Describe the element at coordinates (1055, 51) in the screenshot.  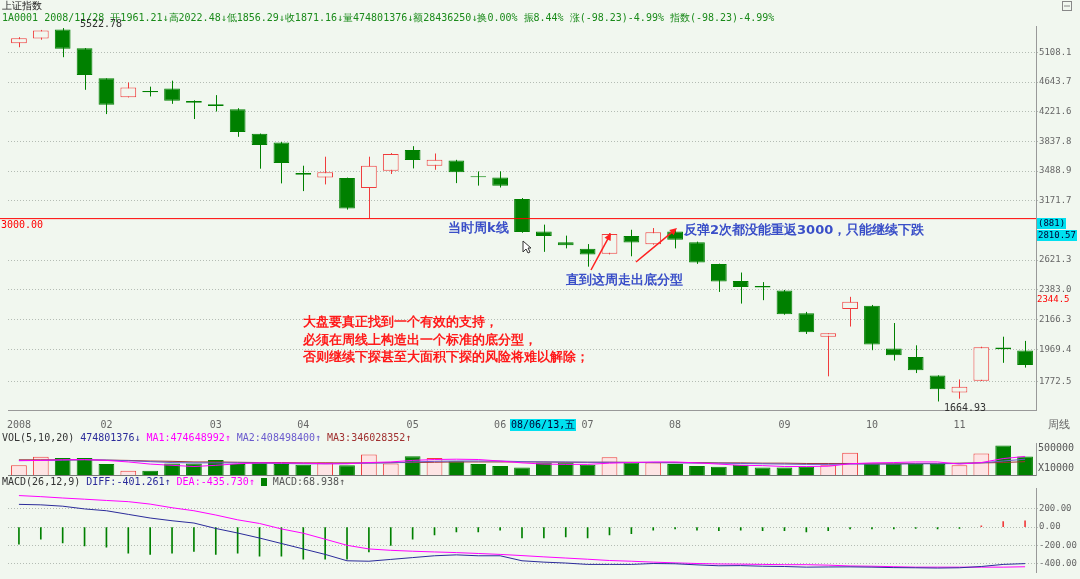
I see `y-tick-label: 5108.1` at that location.